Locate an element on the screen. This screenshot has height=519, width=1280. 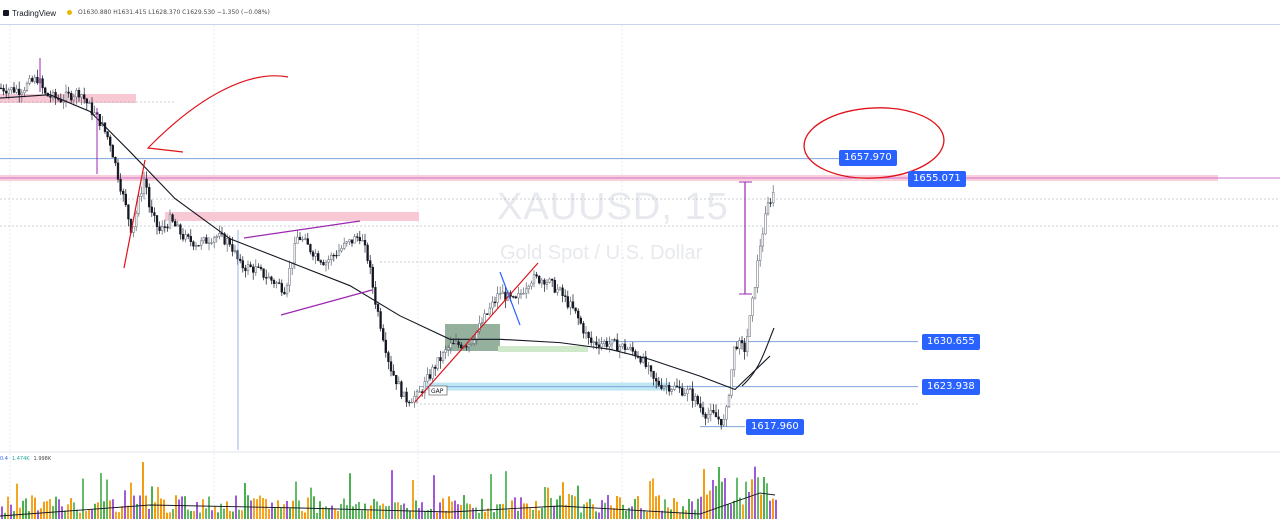
price-tag-1617: 1617.960 is located at coordinates (775, 427).